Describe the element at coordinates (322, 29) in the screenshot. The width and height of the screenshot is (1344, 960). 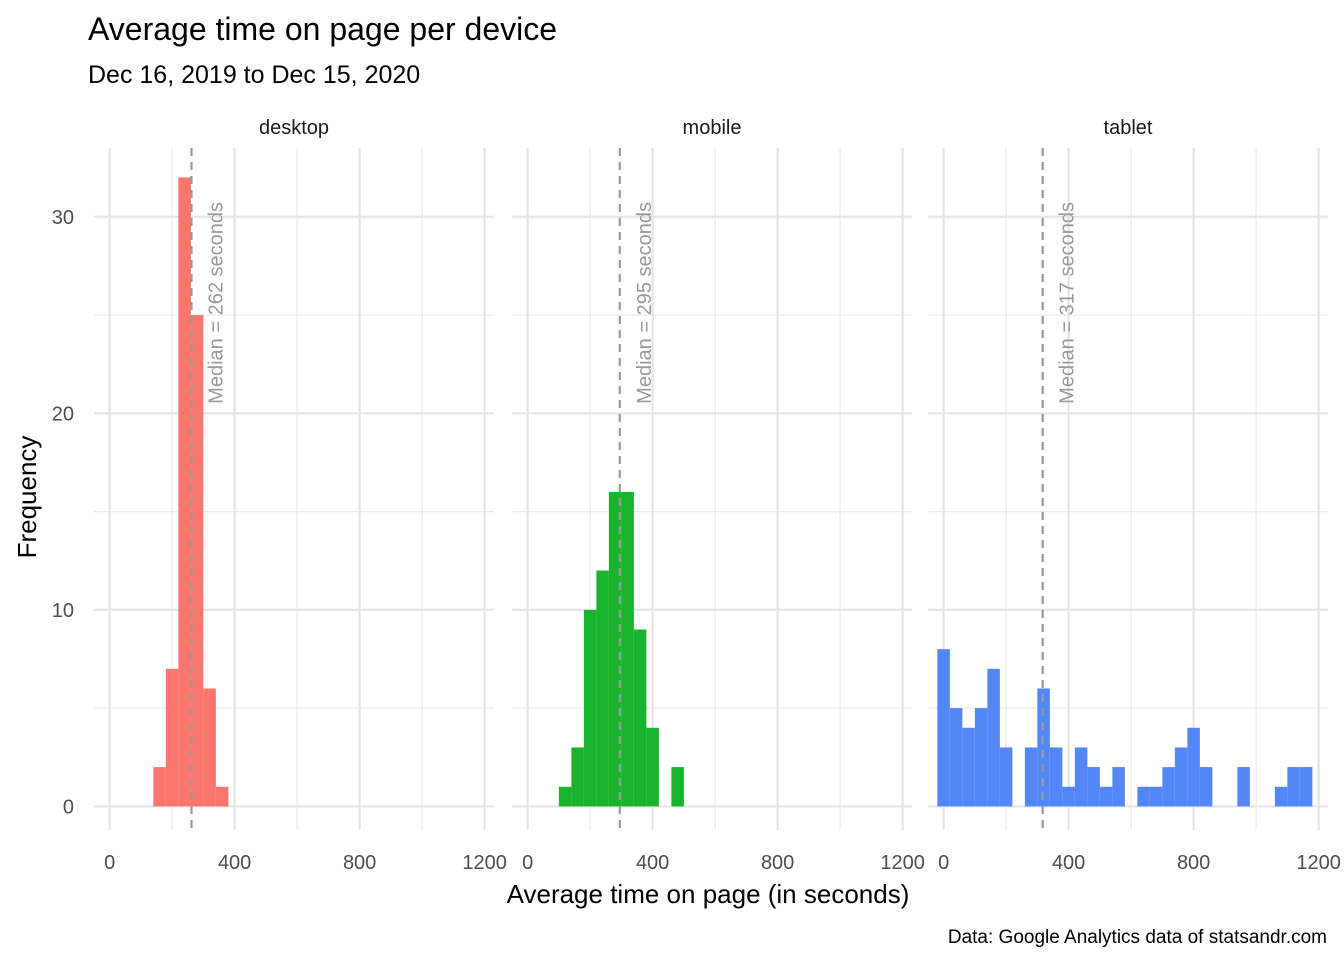
I see `chart-title: Average time on page per device` at that location.